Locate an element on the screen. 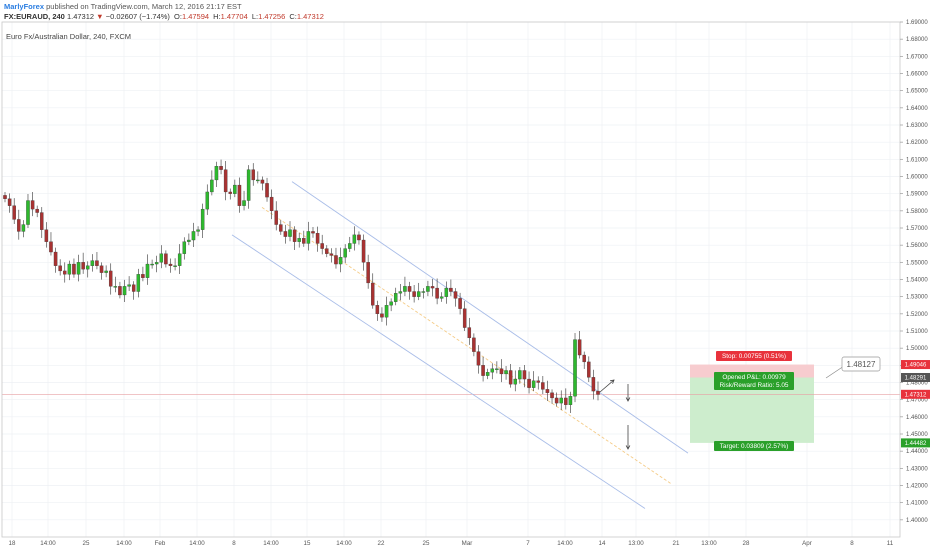 The image size is (932, 550). y-tick-label: 1.45000 is located at coordinates (917, 435).